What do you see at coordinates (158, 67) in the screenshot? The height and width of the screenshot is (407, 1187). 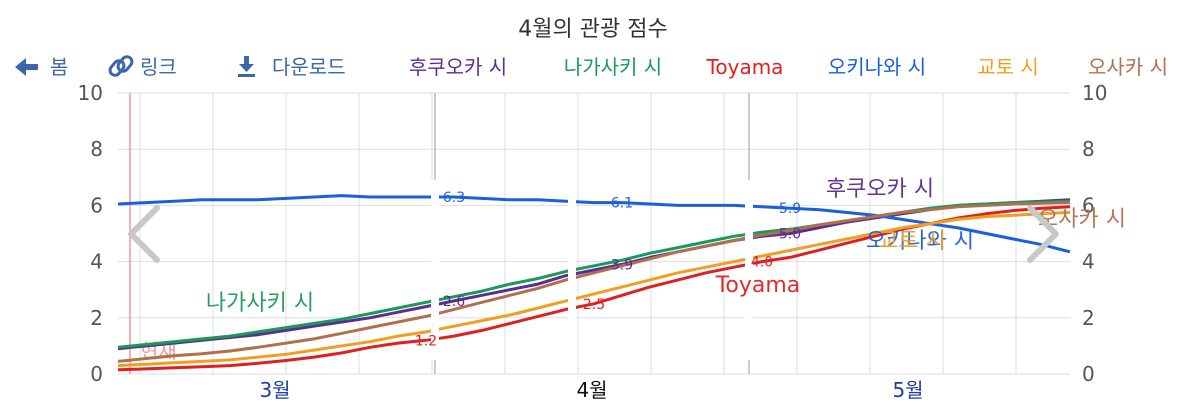 I see `link-label: 링크` at bounding box center [158, 67].